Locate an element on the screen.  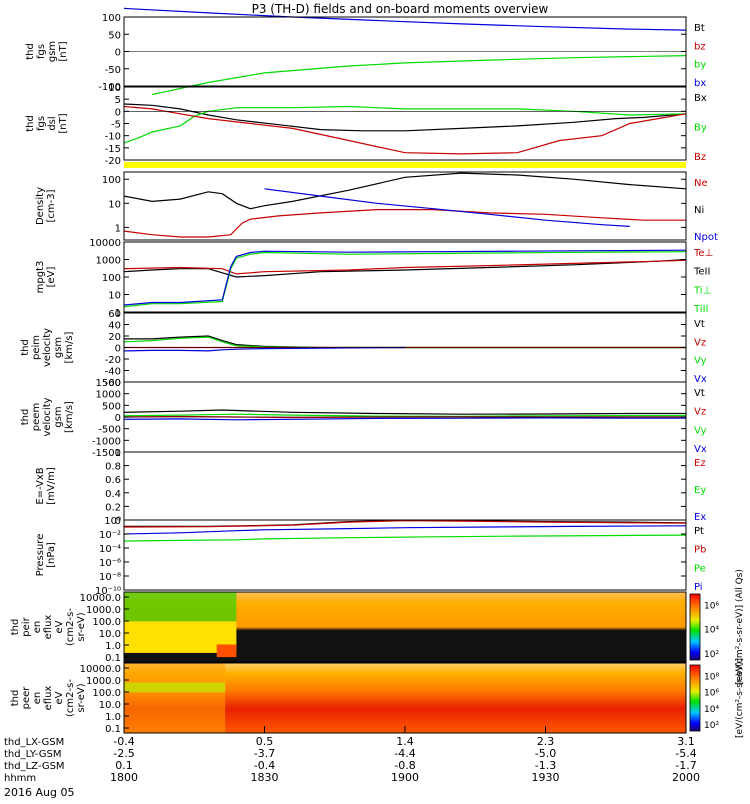
y-axis-label: peer is located at coordinates (26, 698).